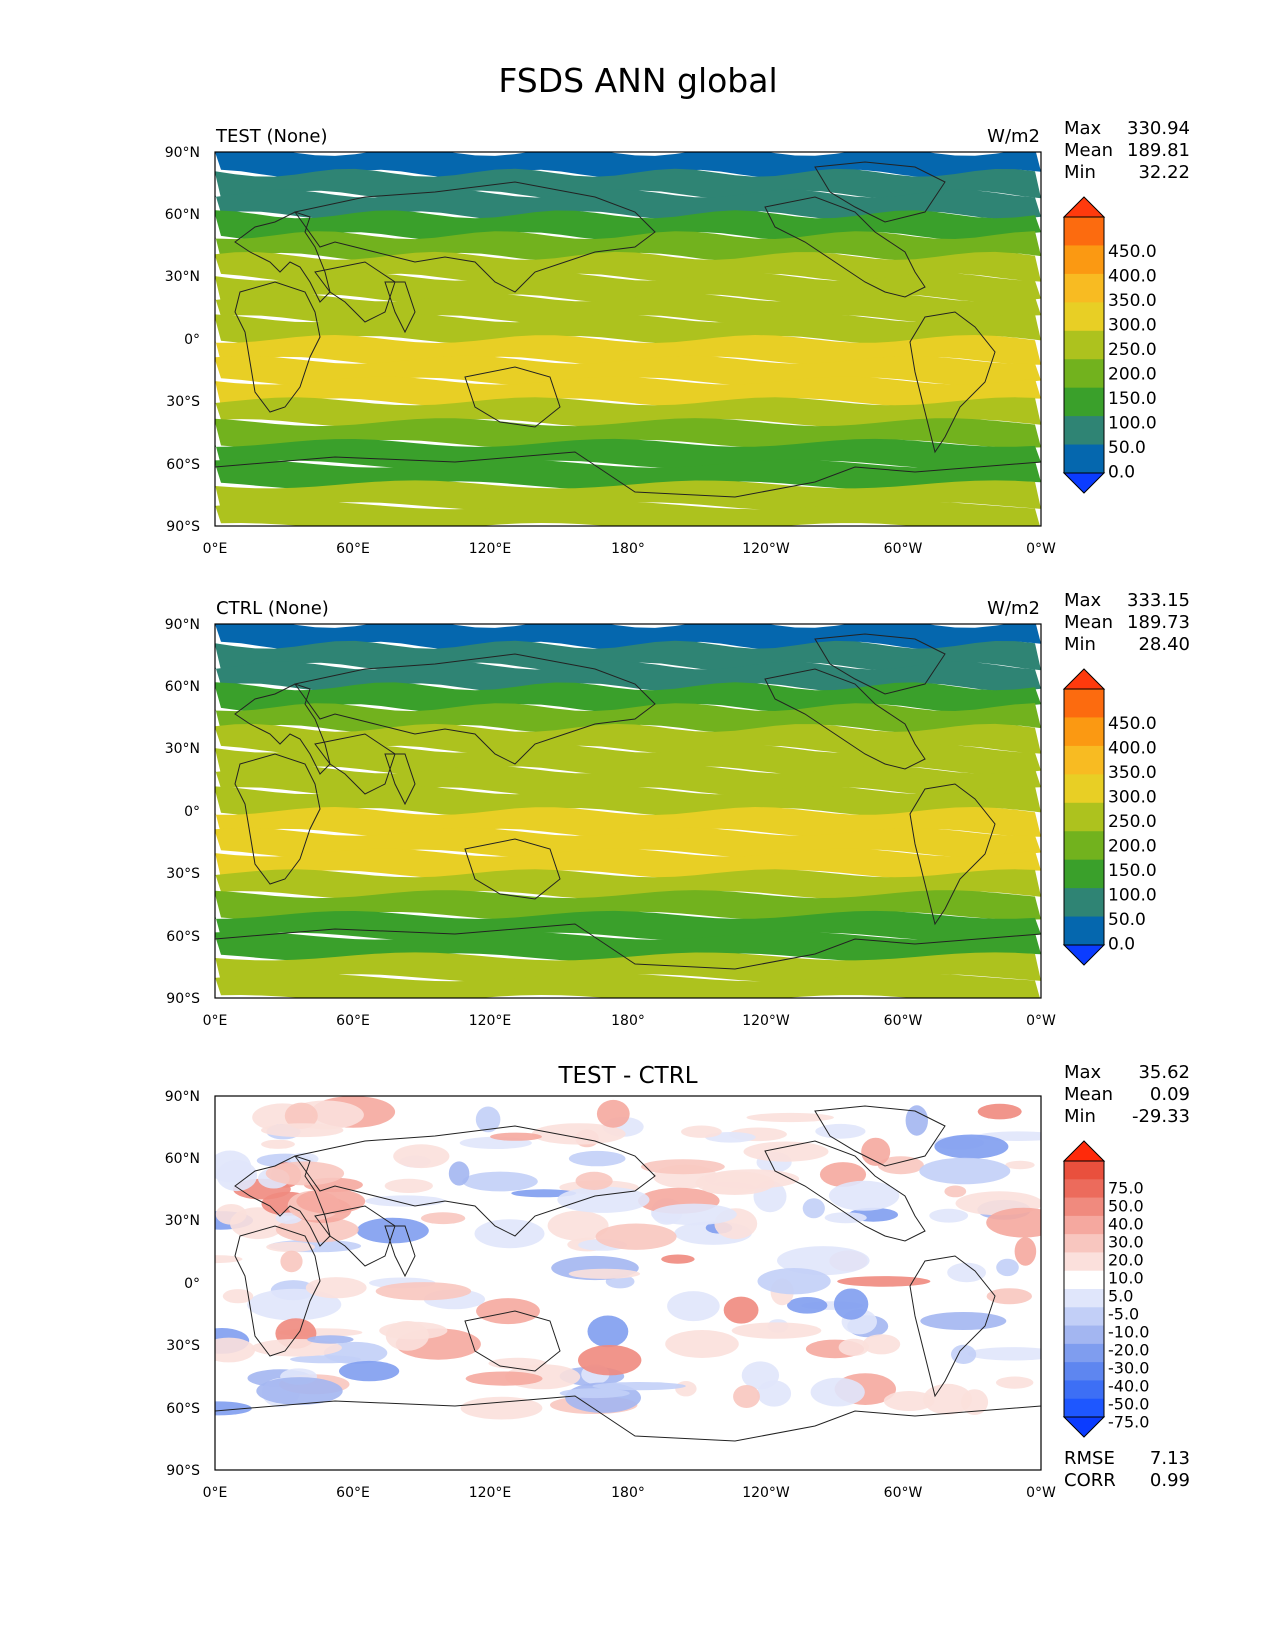 The height and width of the screenshot is (1650, 1275). I want to click on colorbar-tick-label: -30.0, so click(1128, 1368).